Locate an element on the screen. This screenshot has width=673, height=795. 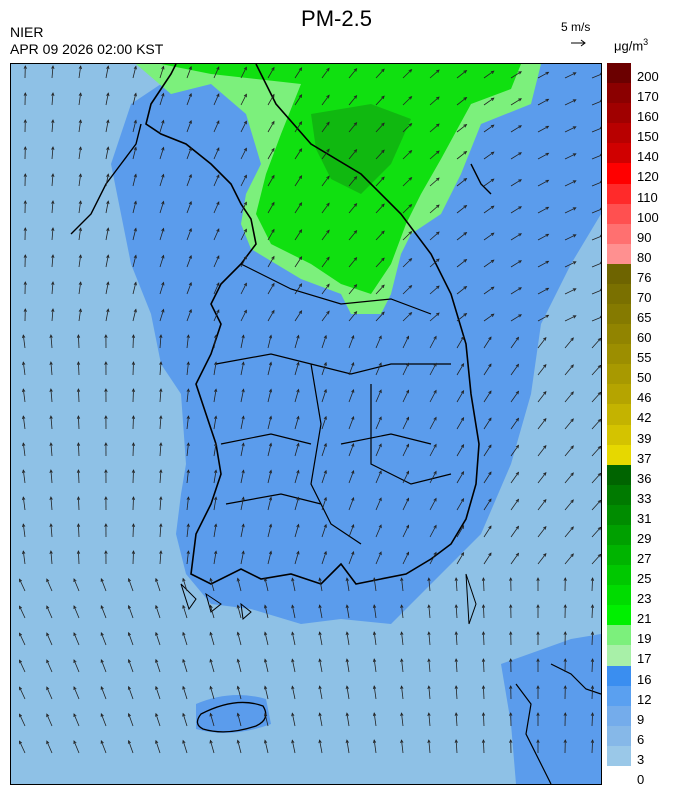
moderate-area-jeju is located at coordinates (233, 714).